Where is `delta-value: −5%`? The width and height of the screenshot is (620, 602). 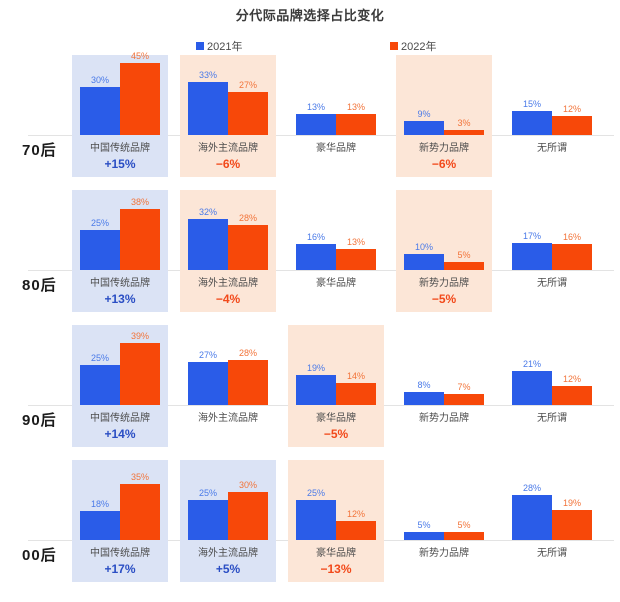
delta-value: −5% is located at coordinates (444, 299).